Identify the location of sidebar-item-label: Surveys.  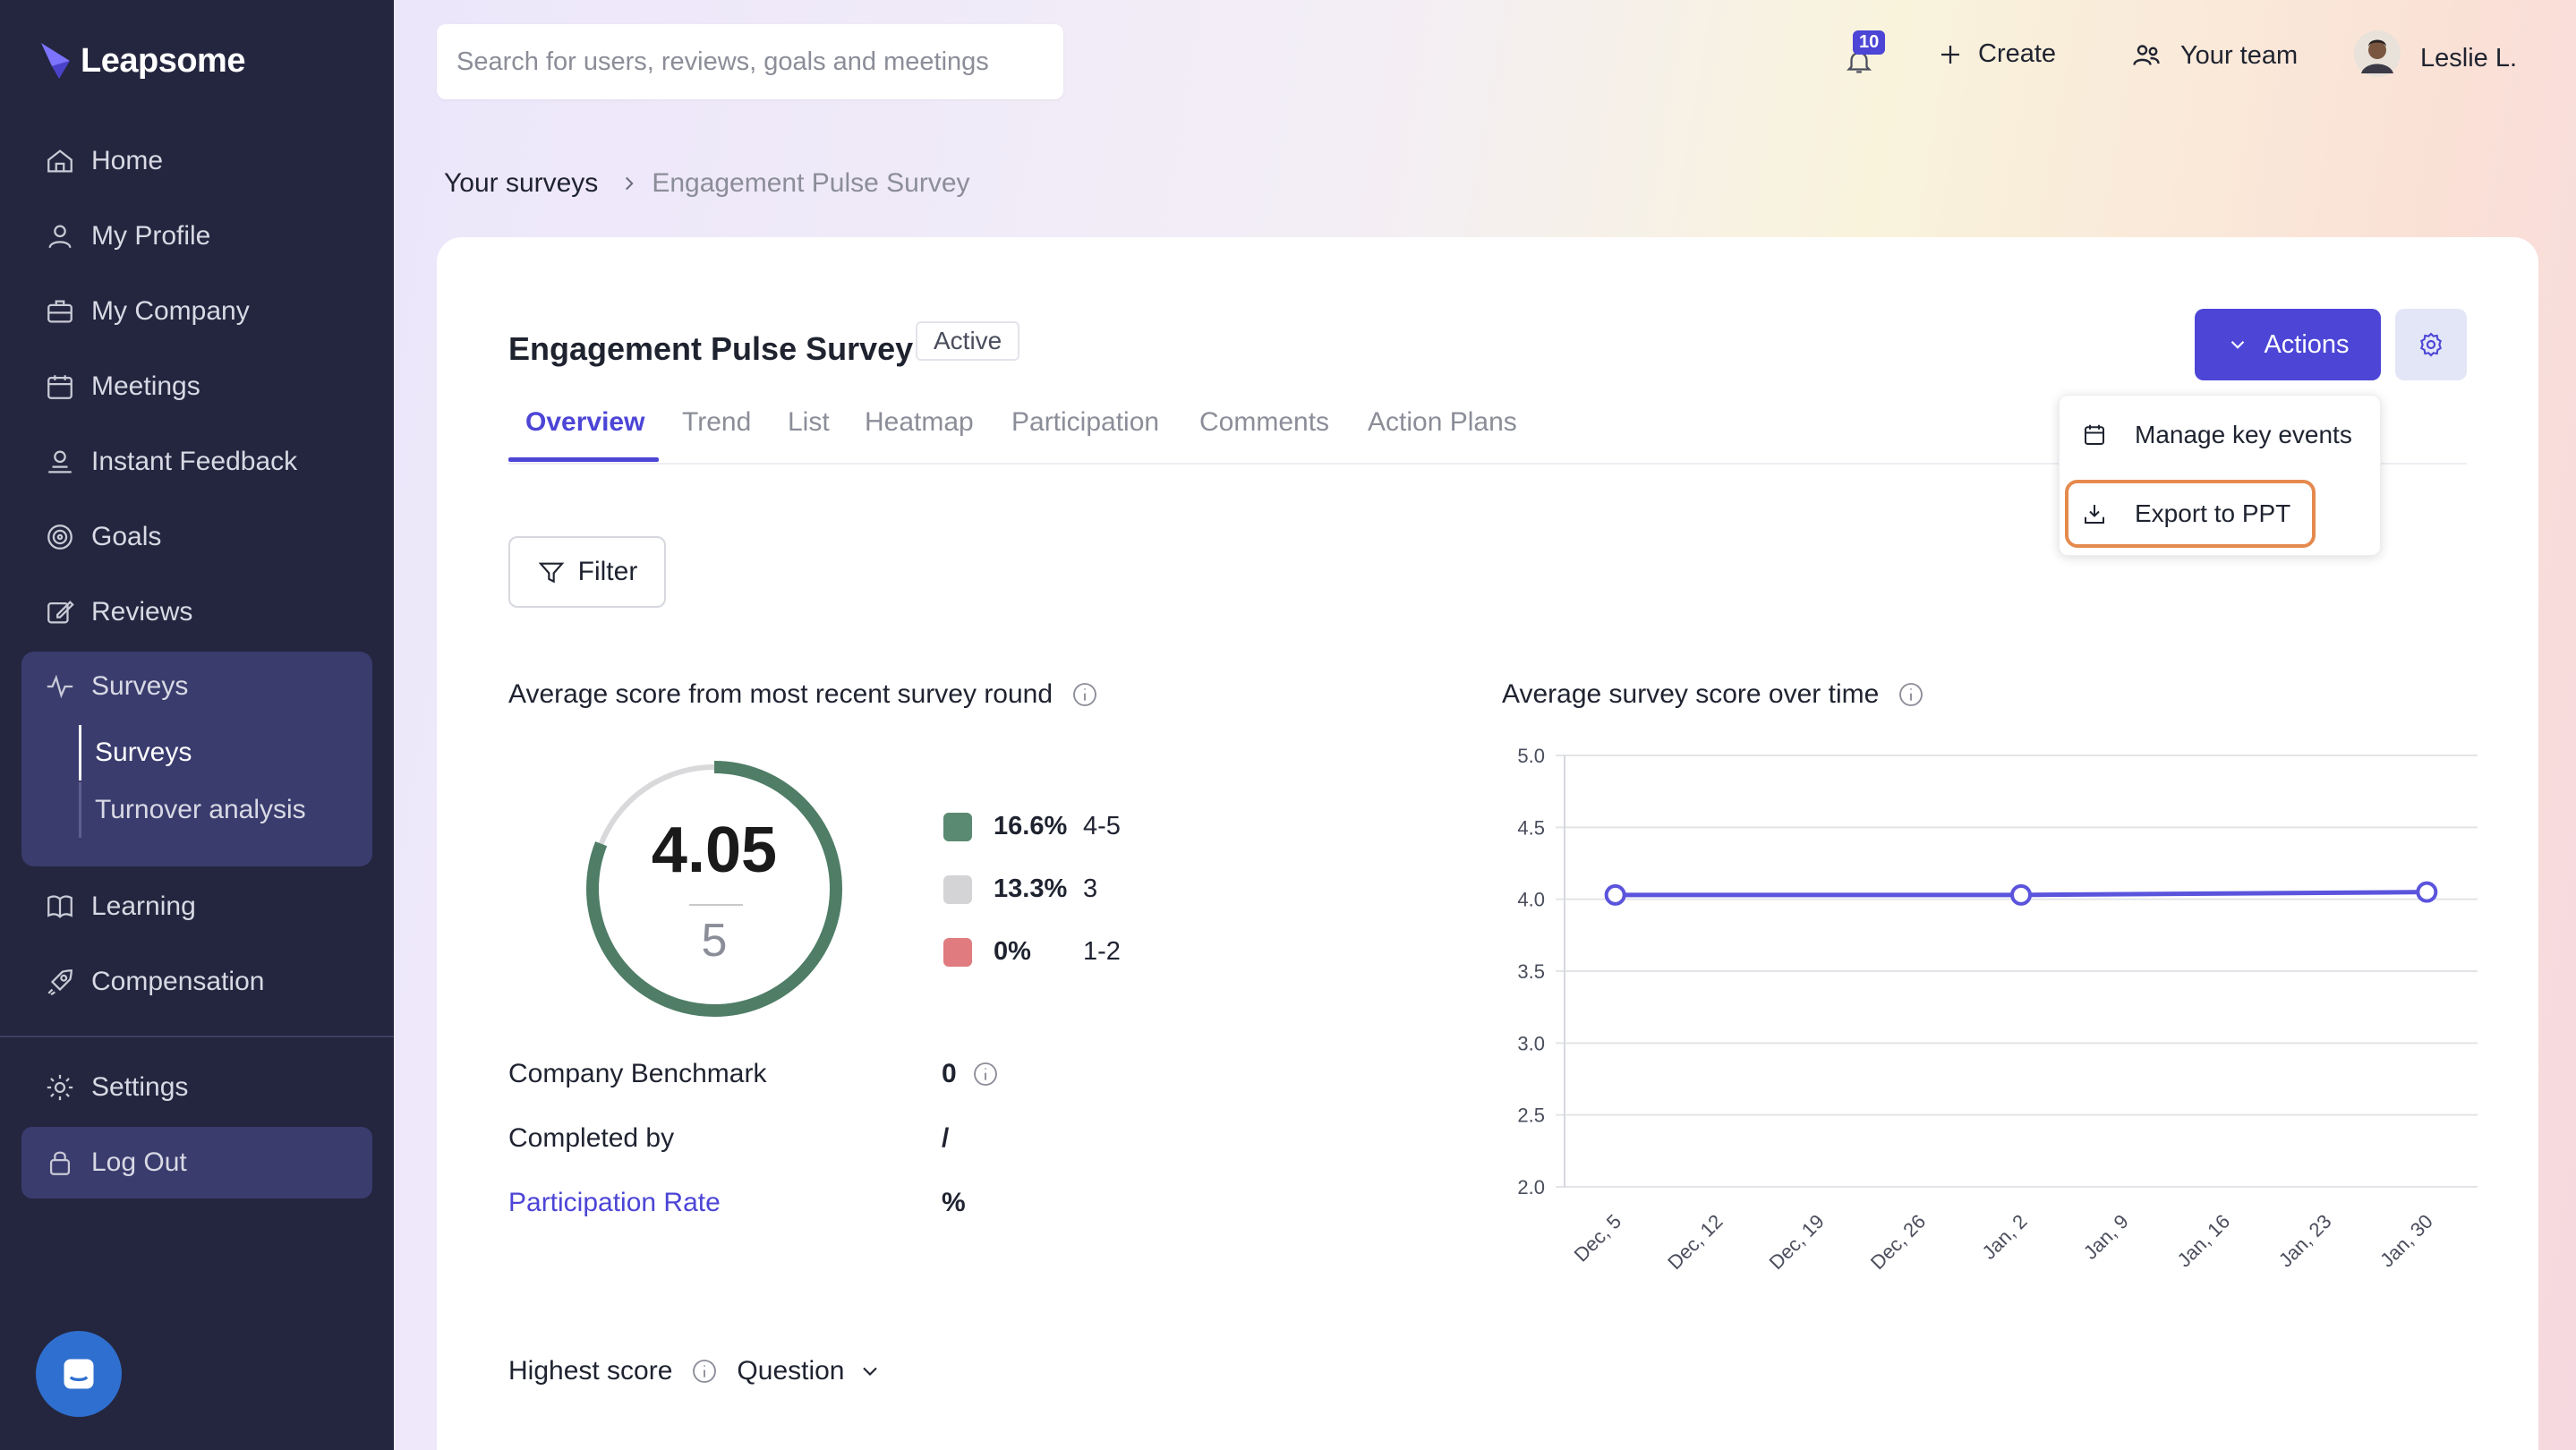
(140, 686).